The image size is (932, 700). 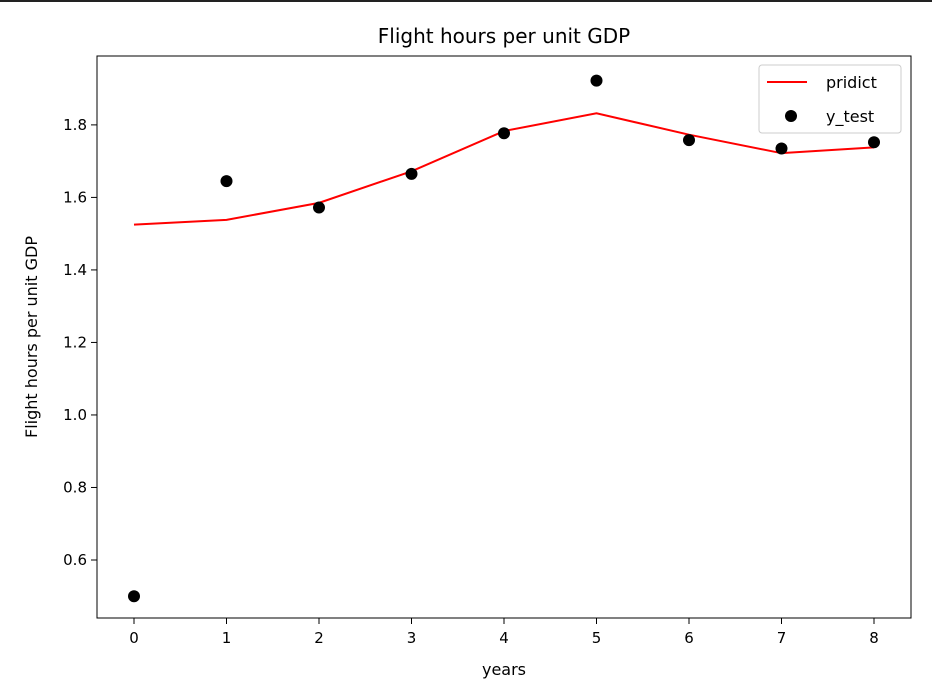 What do you see at coordinates (850, 117) in the screenshot?
I see `legend-label-y-test: y_test` at bounding box center [850, 117].